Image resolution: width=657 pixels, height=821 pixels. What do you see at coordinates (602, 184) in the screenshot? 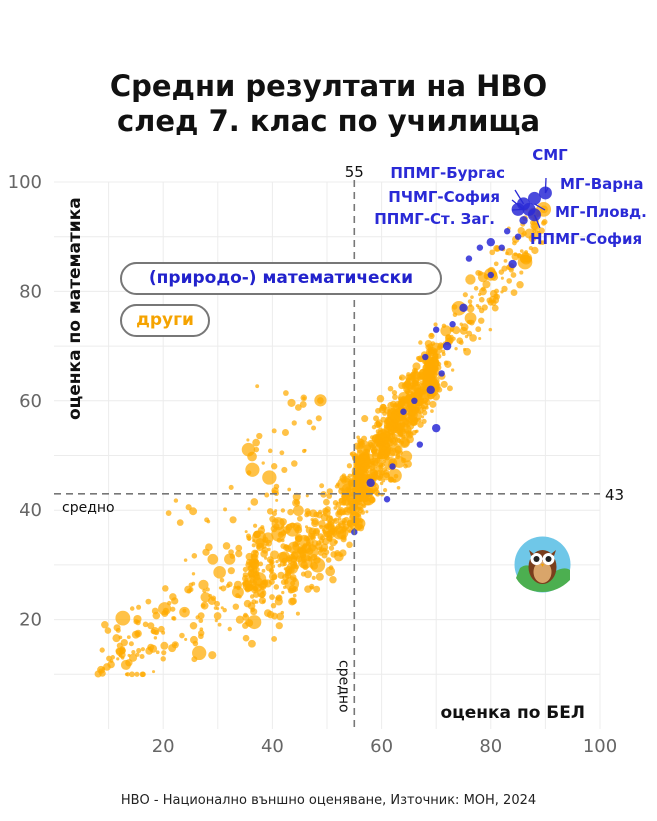
I see `annotation-label: МГ-Варна` at bounding box center [602, 184].